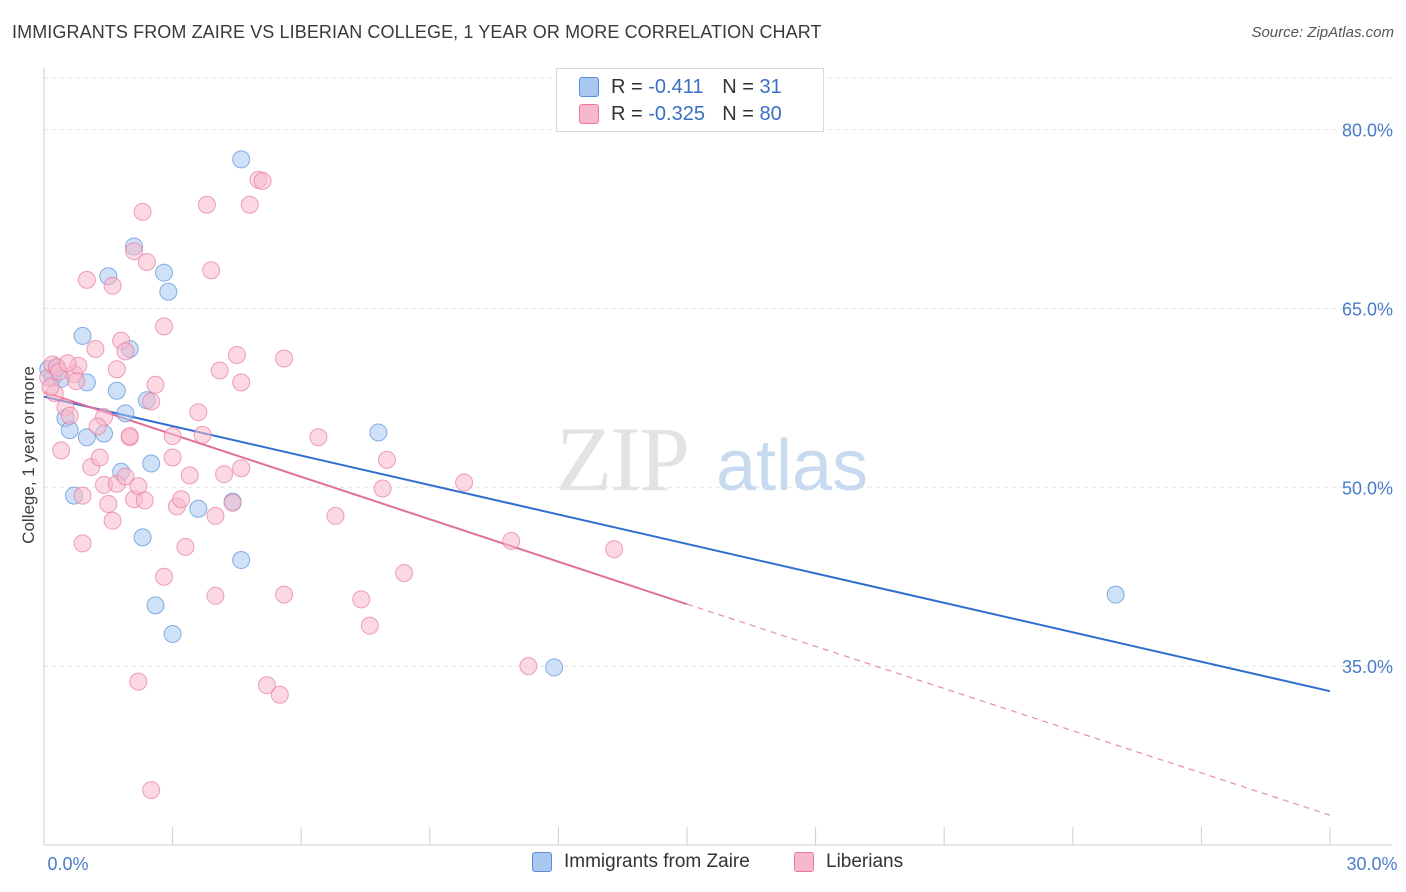 Image resolution: width=1406 pixels, height=892 pixels. Describe the element at coordinates (627, 86) in the screenshot. I see `legend-r-label: R =` at that location.